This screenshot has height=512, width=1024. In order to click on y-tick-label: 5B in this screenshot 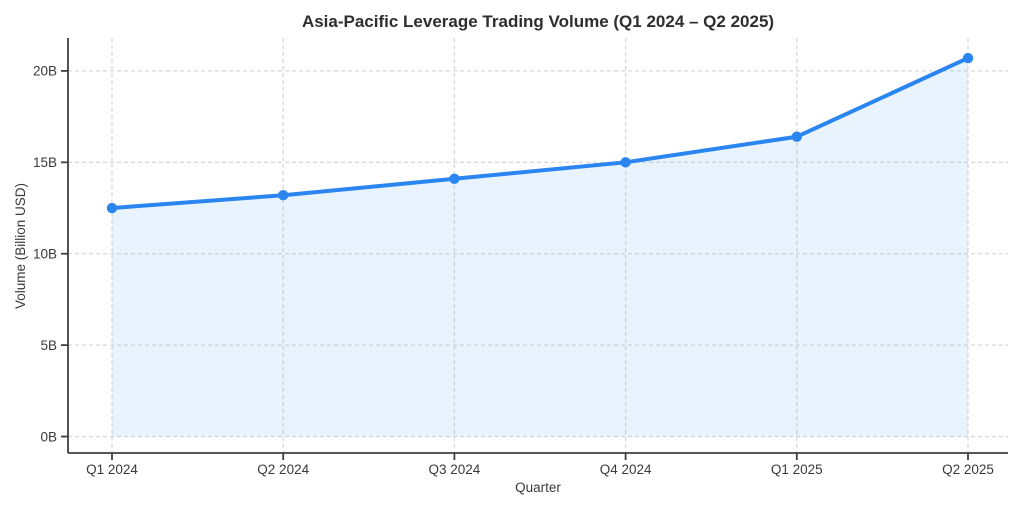, I will do `click(48, 345)`.